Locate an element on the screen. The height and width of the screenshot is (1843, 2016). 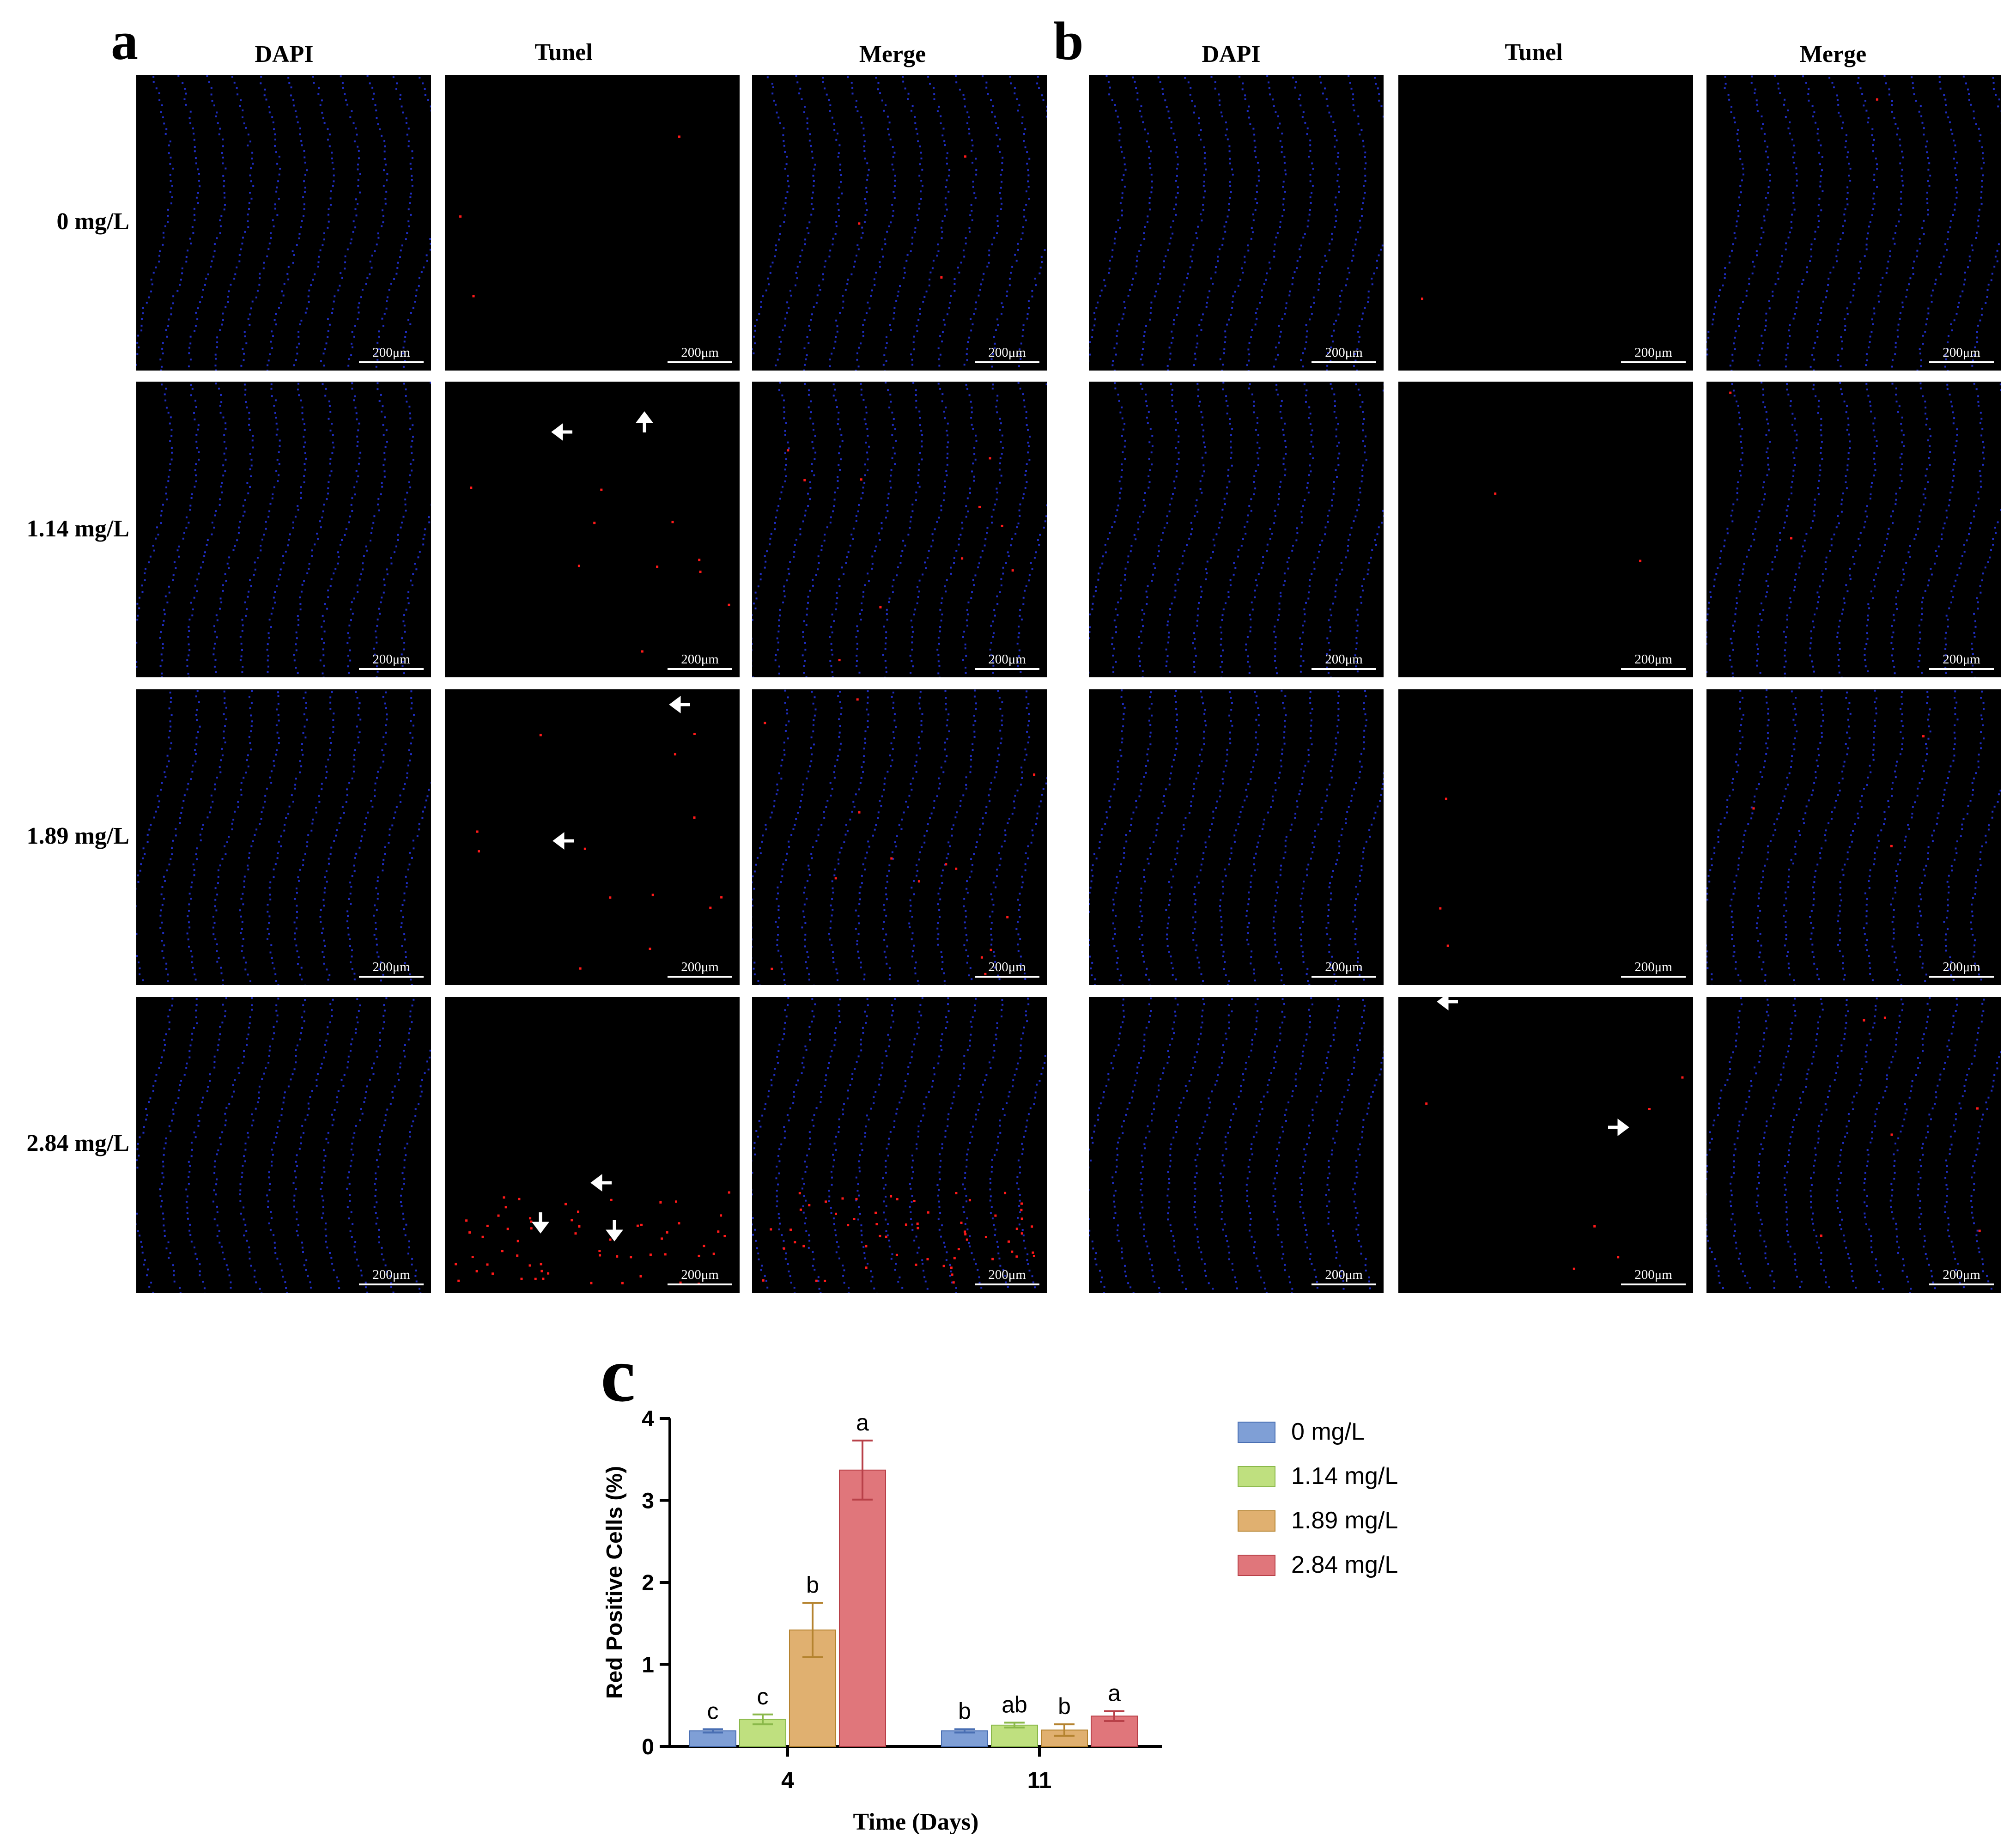
micrograph-merge-b-row0: 200μm is located at coordinates (1853, 223).